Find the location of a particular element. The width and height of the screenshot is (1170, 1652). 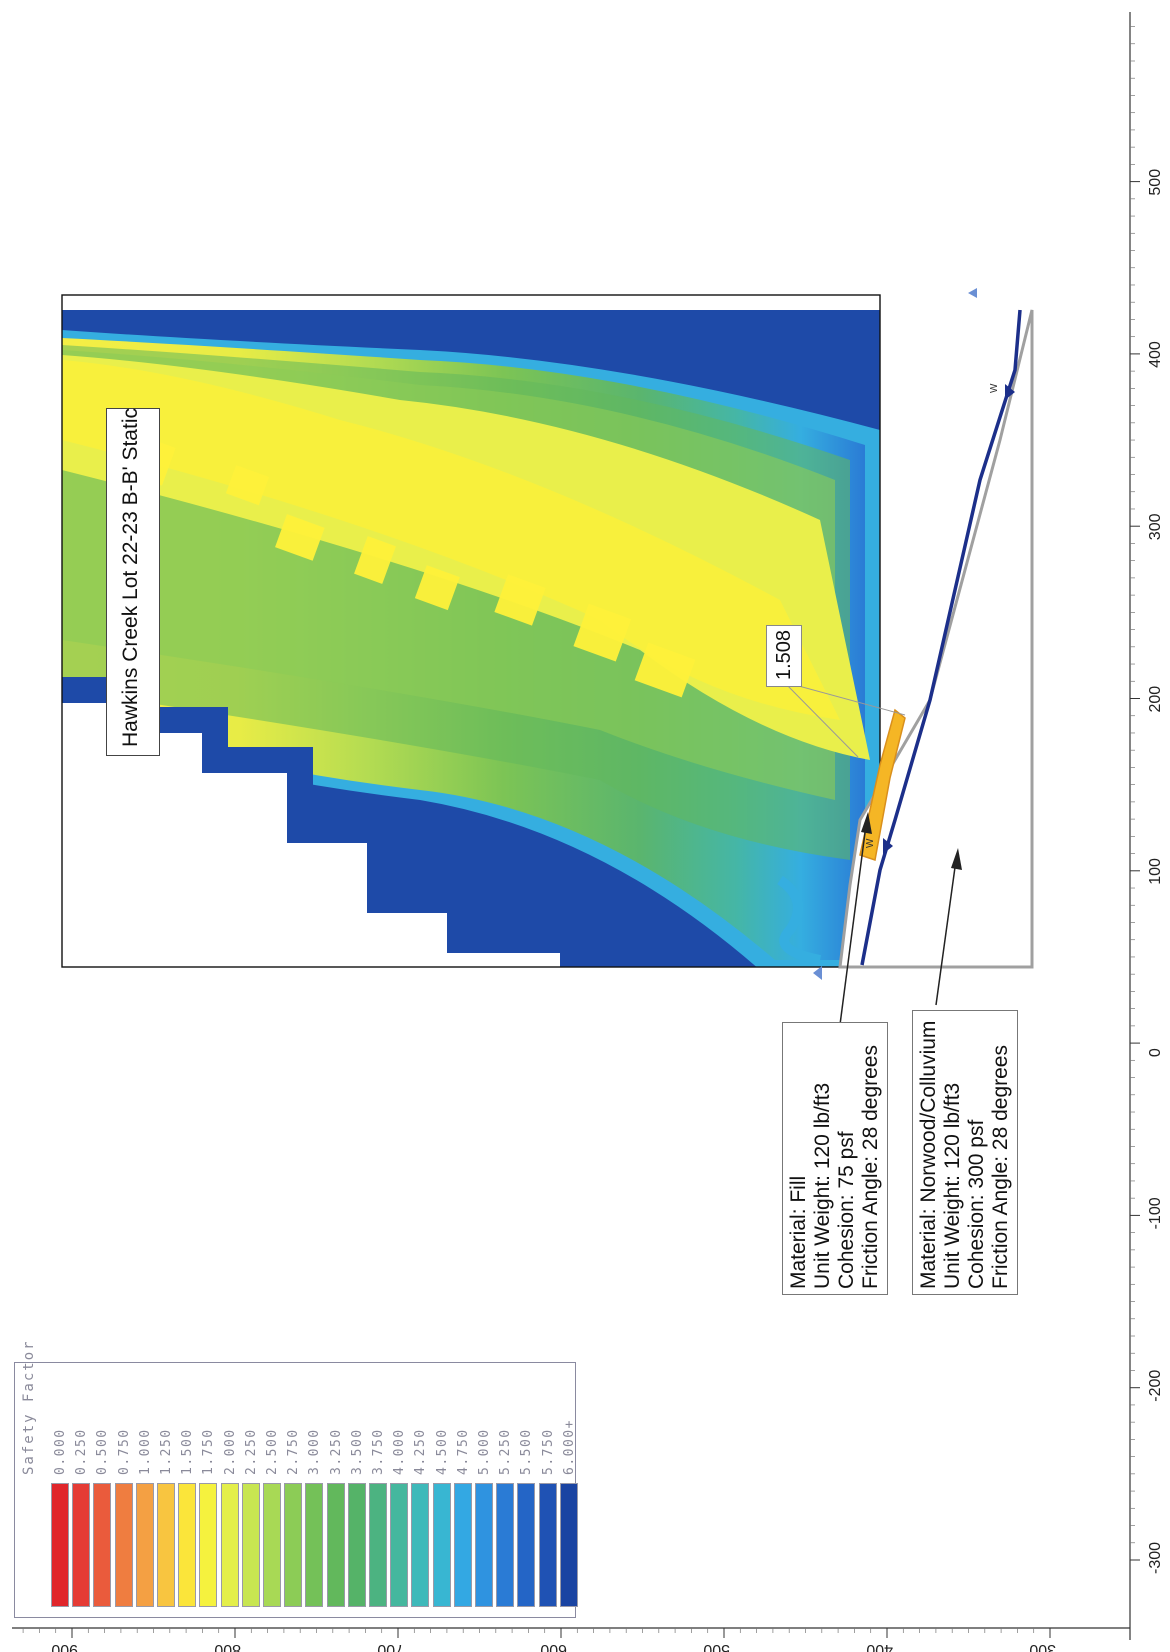

minimum-factor-value: 1.508 is located at coordinates (784, 654).